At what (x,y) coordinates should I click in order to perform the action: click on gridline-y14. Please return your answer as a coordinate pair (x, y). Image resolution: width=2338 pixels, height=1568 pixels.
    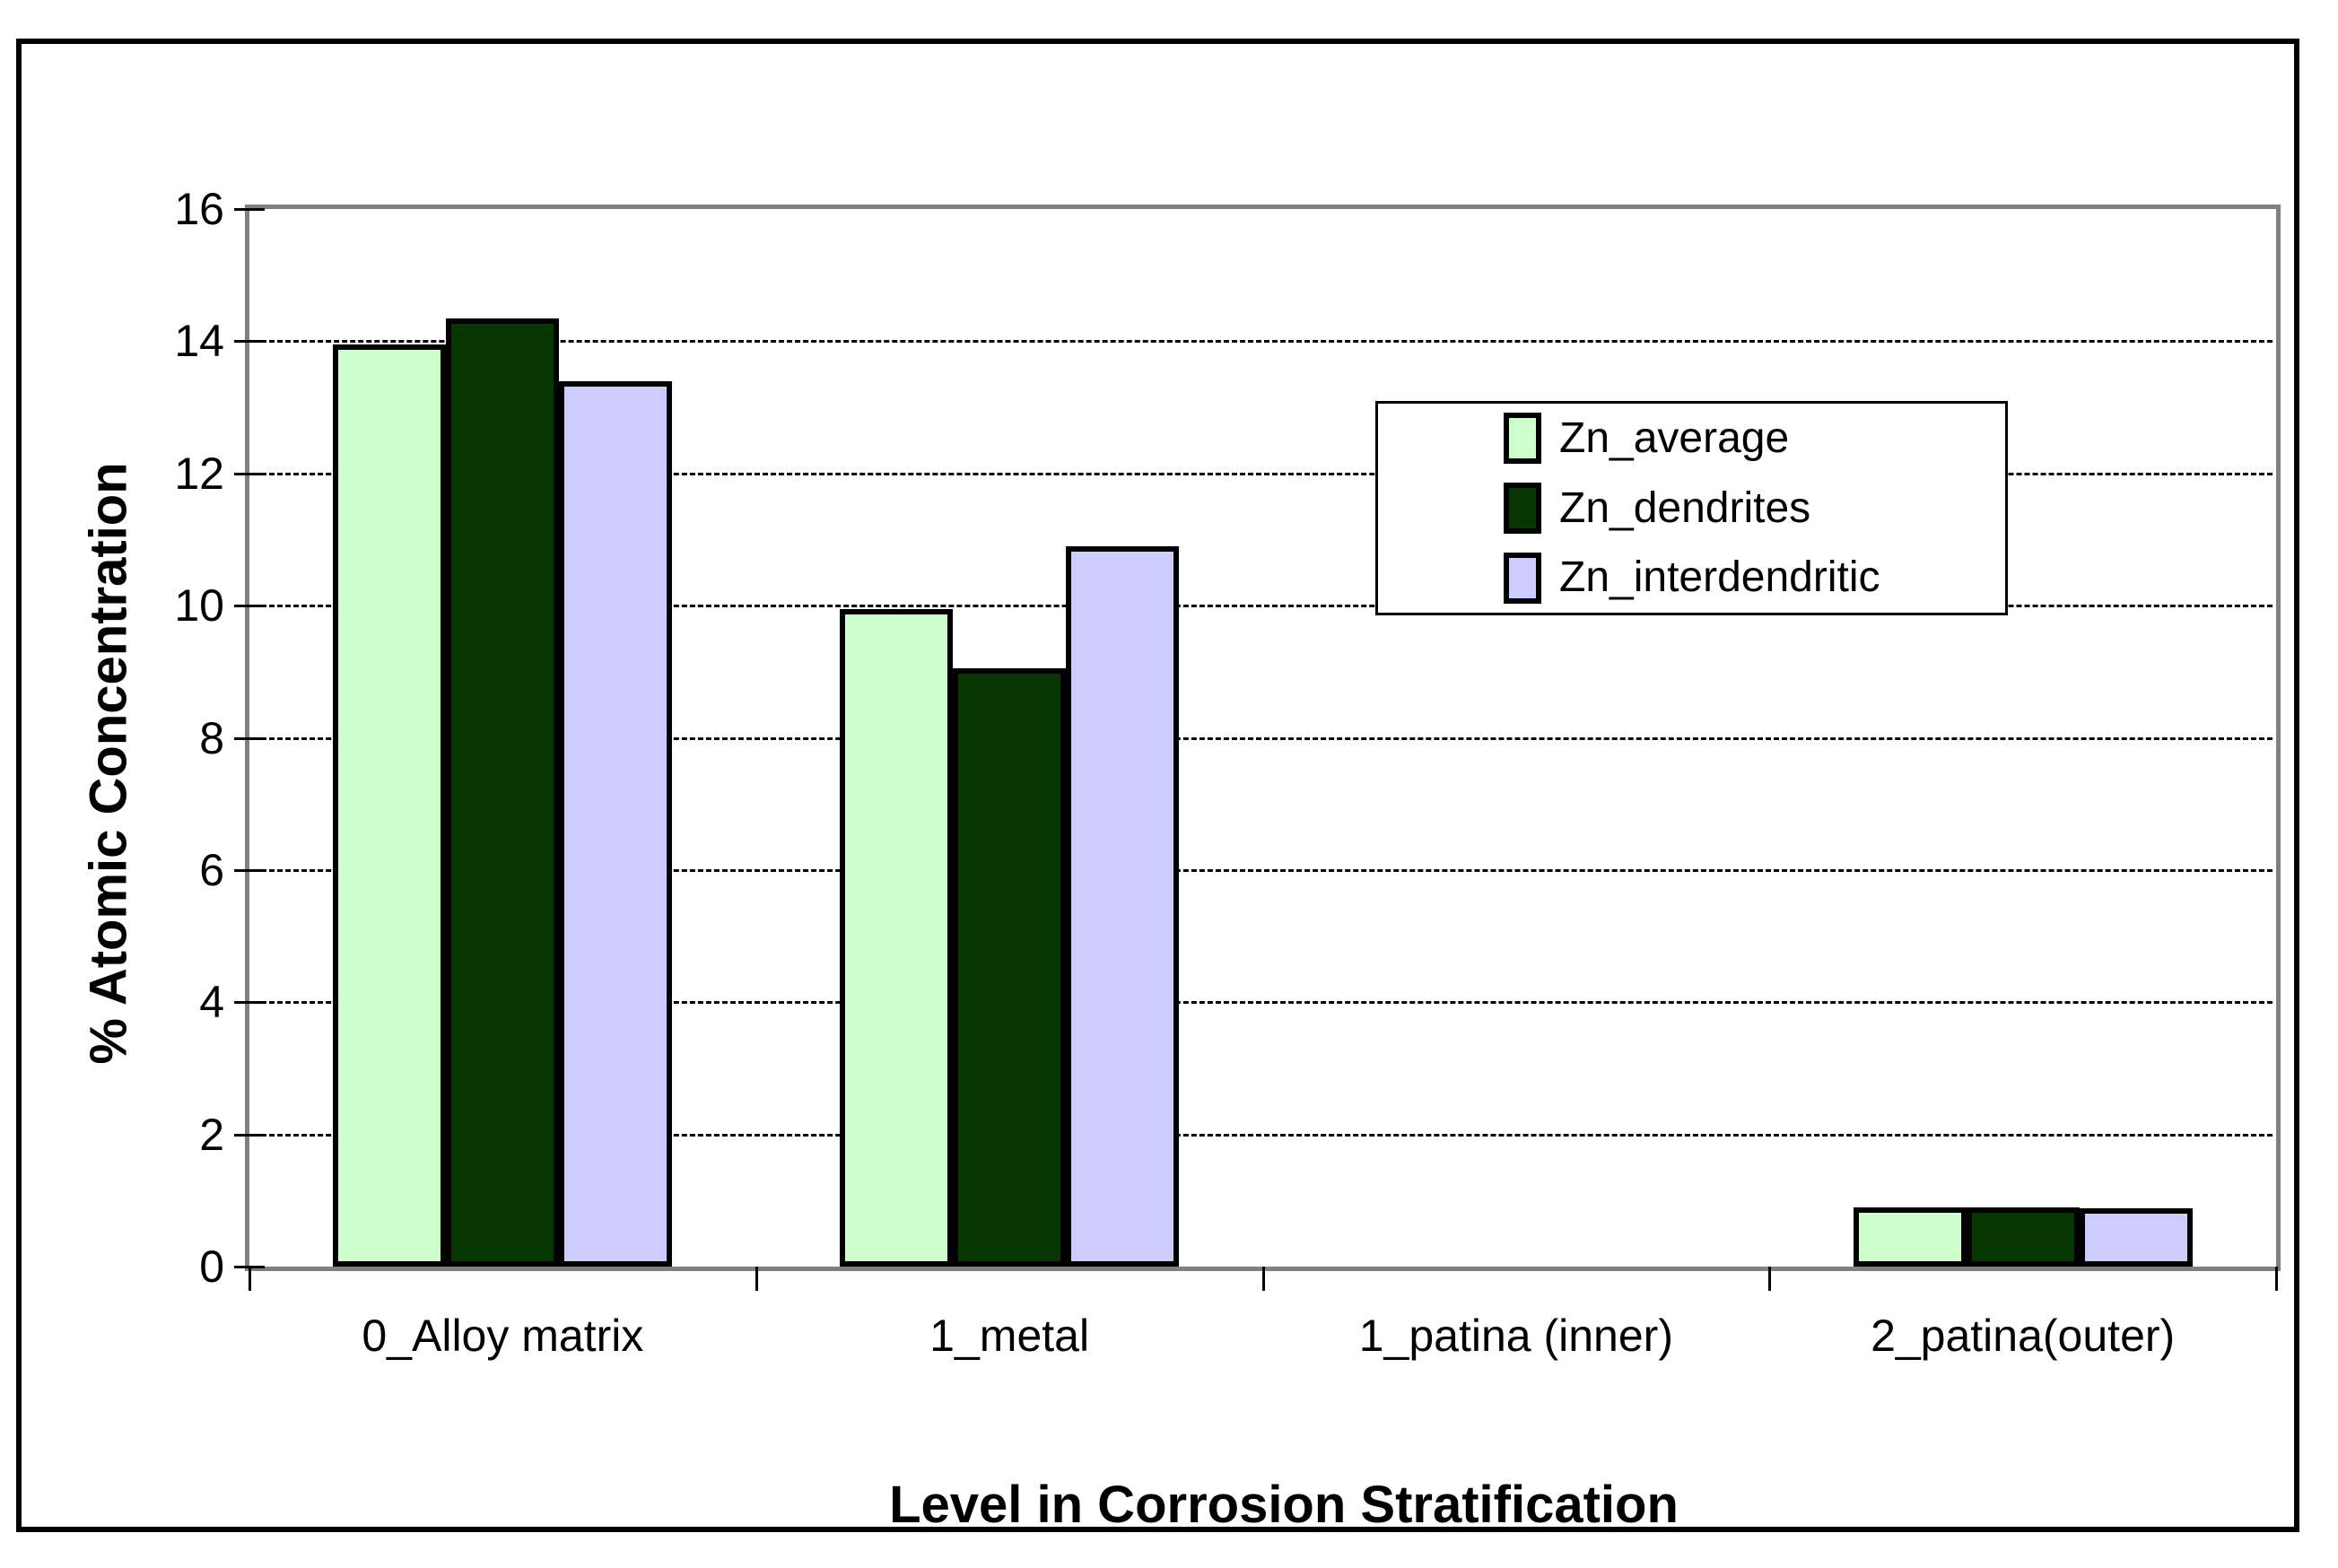
    Looking at the image, I should click on (1263, 342).